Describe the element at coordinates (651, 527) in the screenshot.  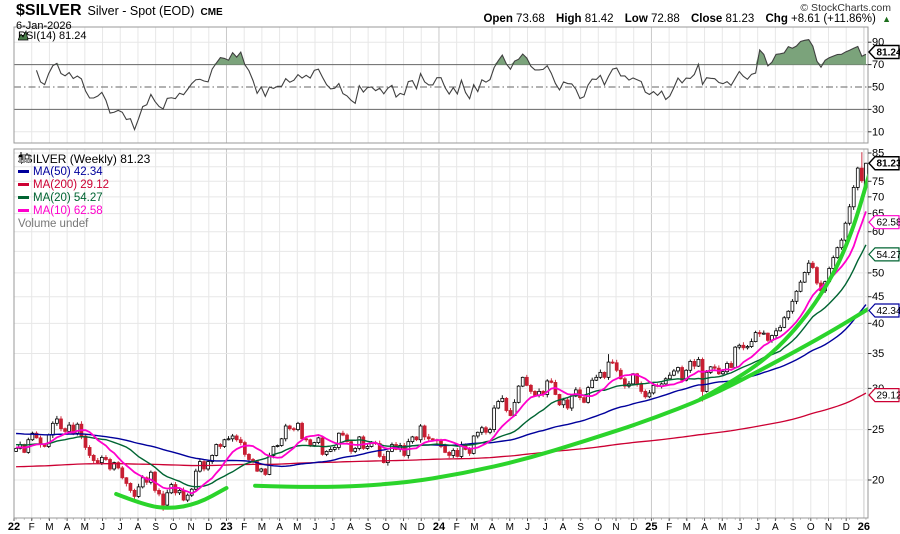
I see `year-label: 25` at that location.